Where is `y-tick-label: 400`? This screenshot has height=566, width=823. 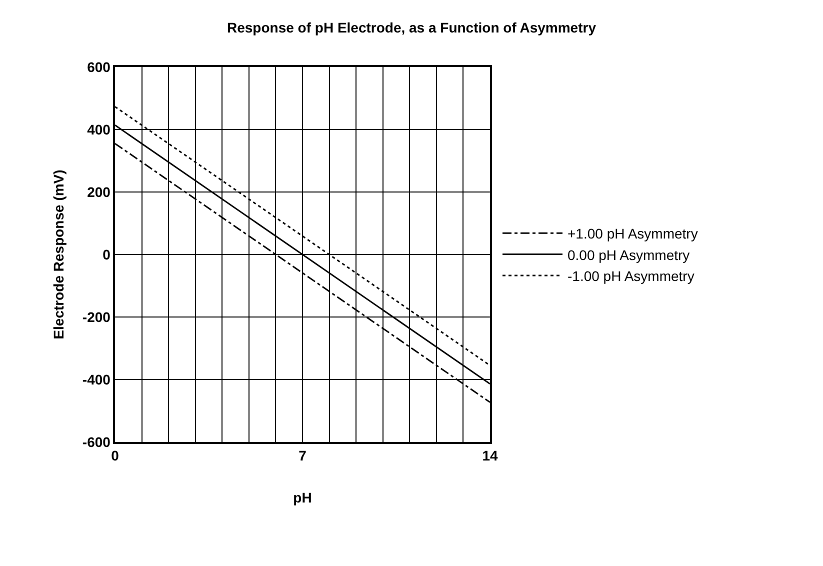
y-tick-label: 400 is located at coordinates (99, 129).